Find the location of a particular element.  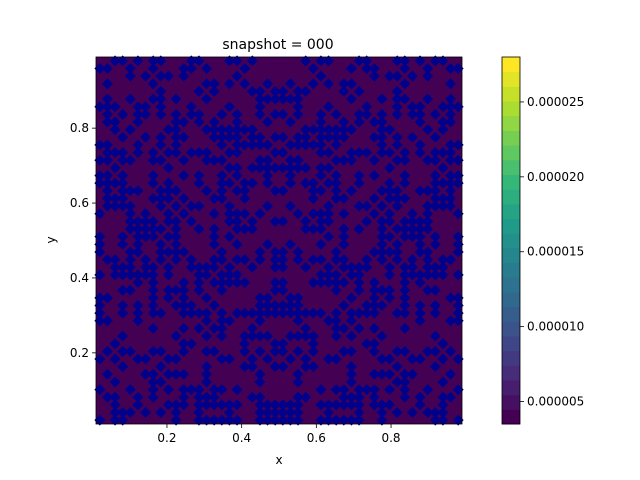

x-tick-label: 0.6 is located at coordinates (316, 438).